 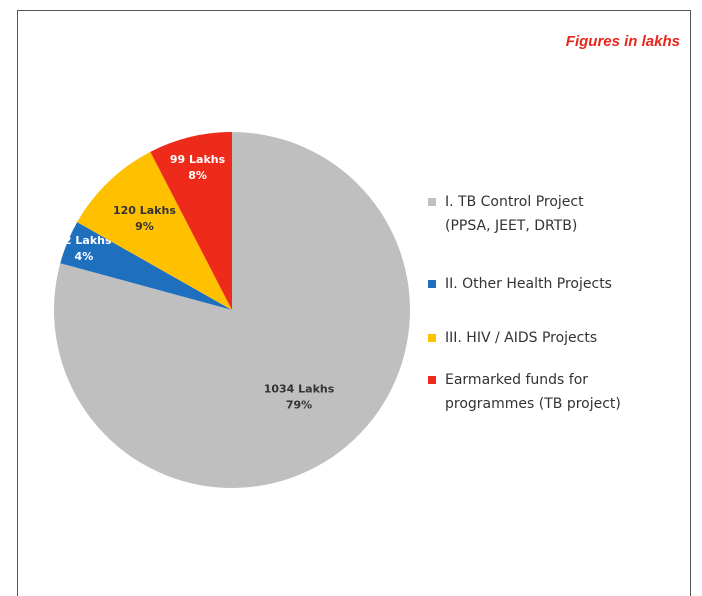 I want to click on slice-value-label: 120 Lakhs, so click(x=144, y=210).